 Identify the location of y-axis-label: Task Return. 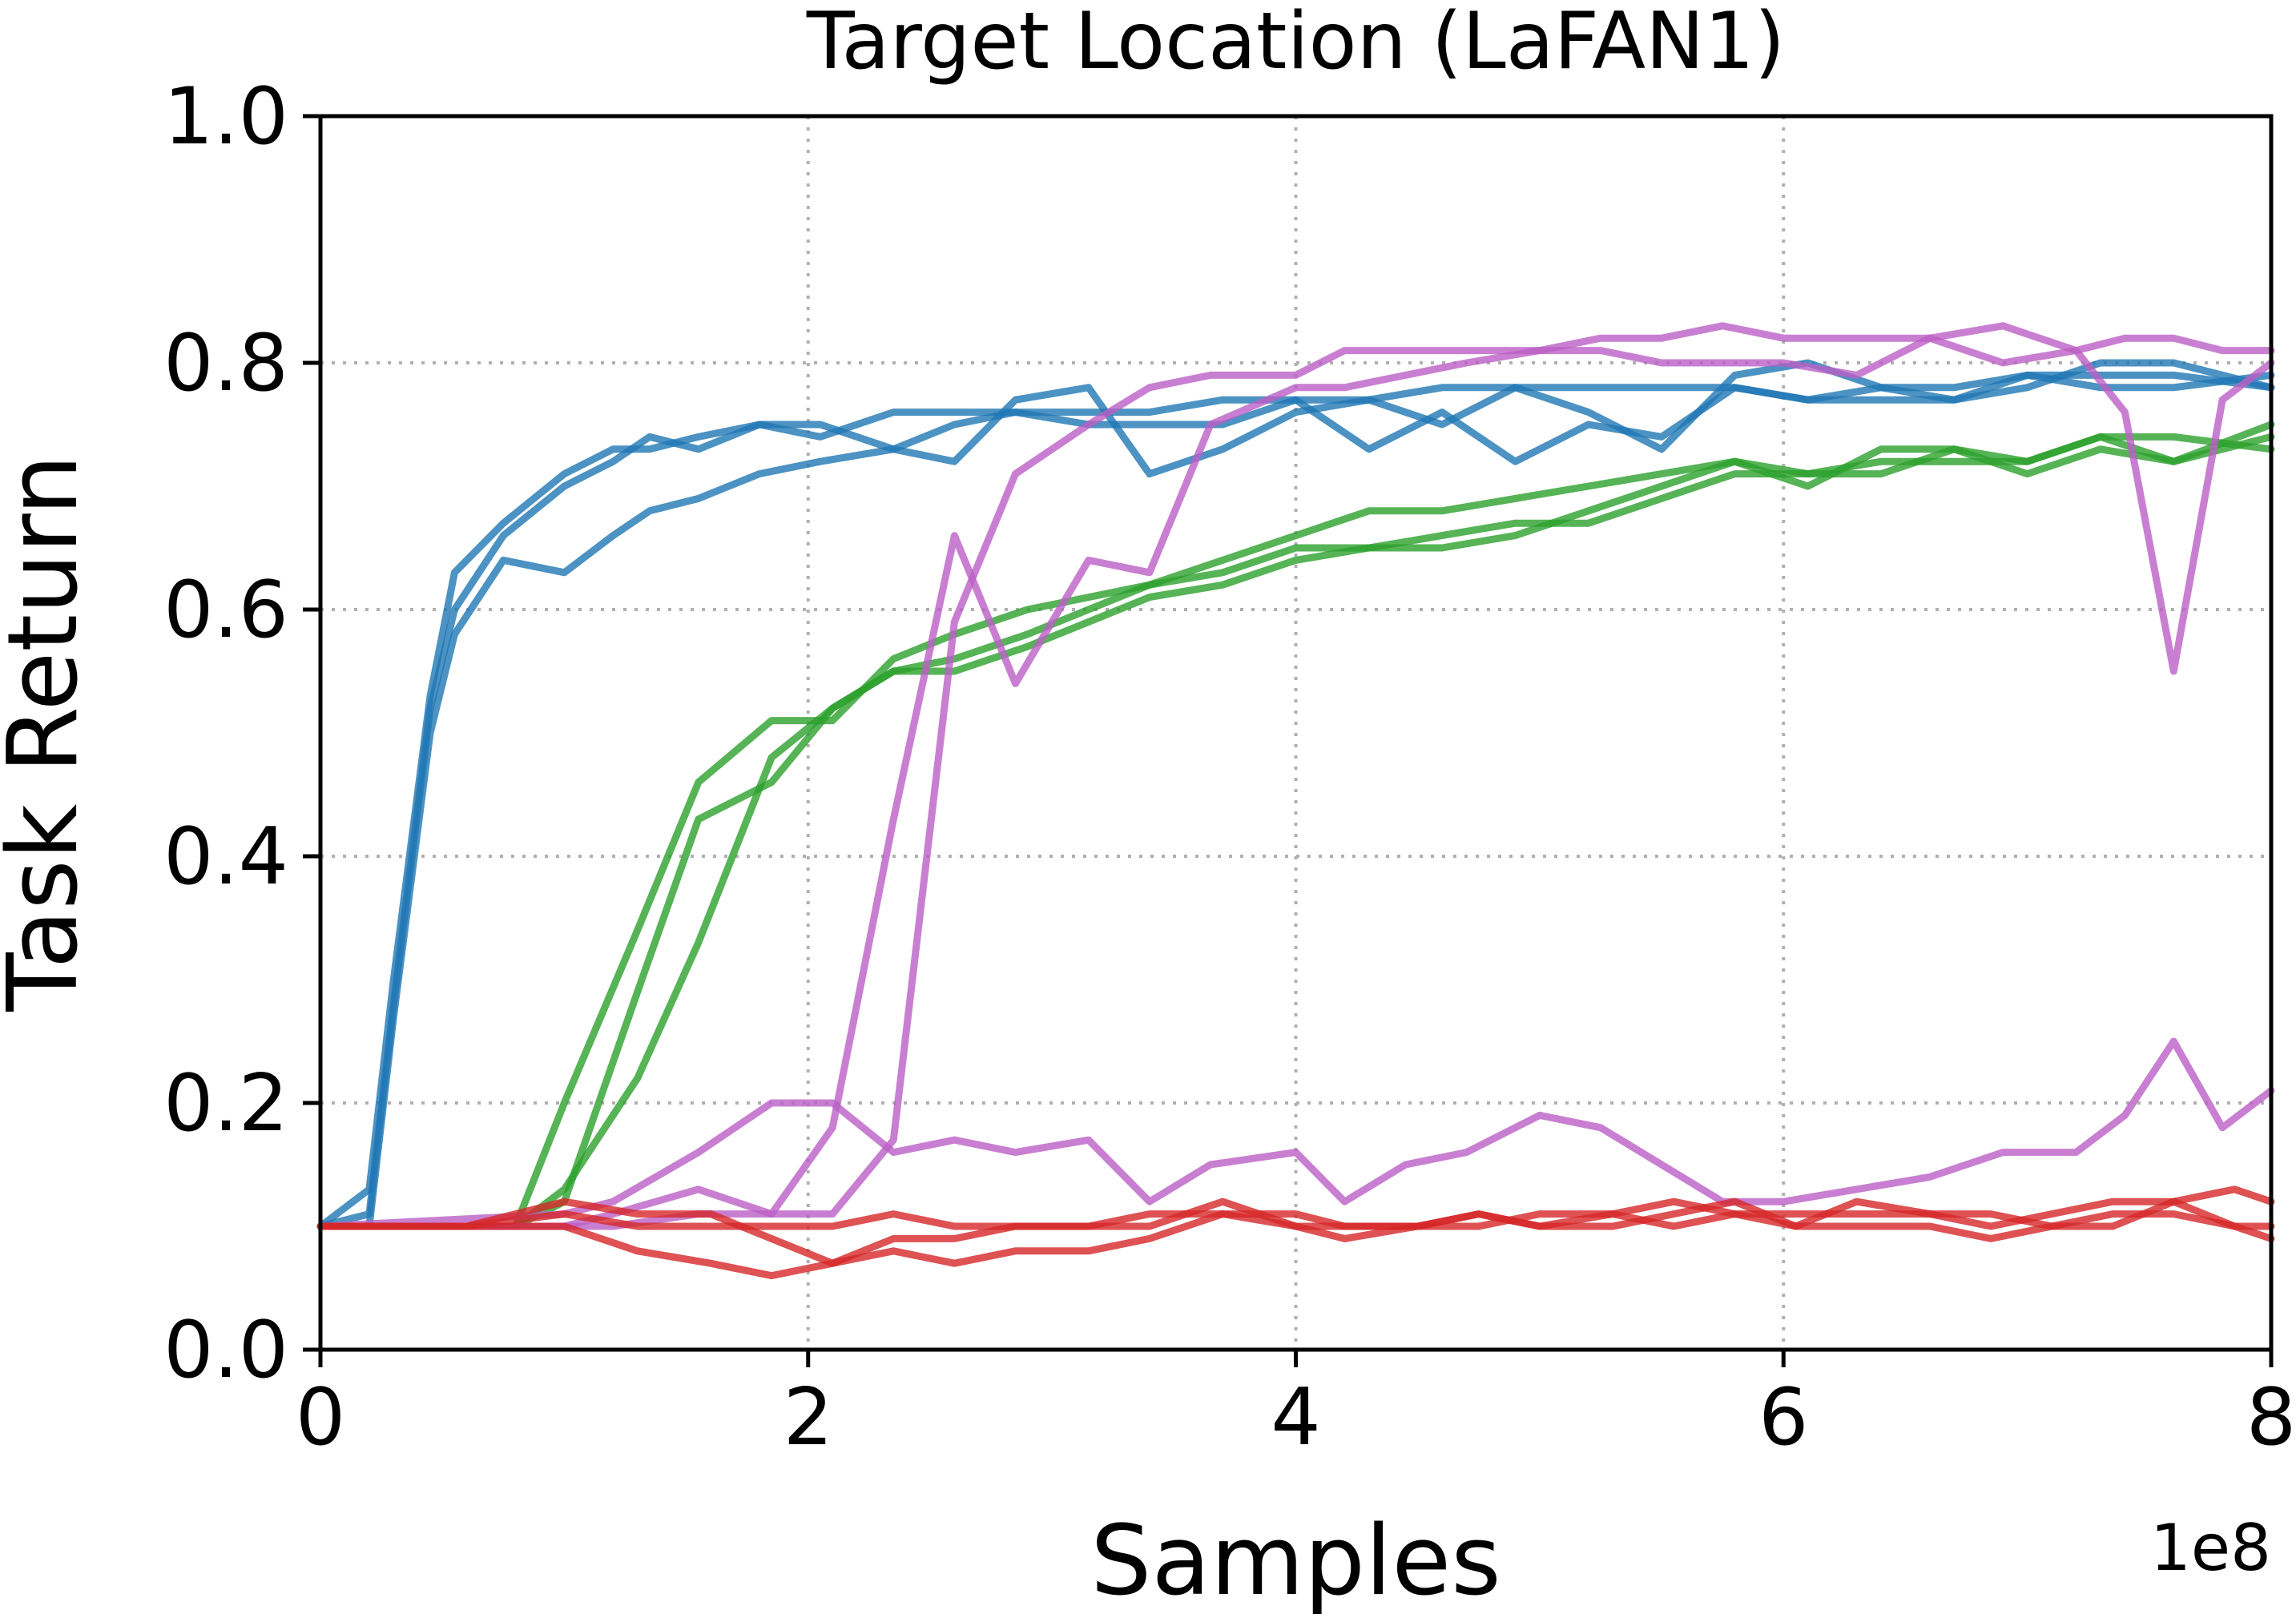
(49, 733).